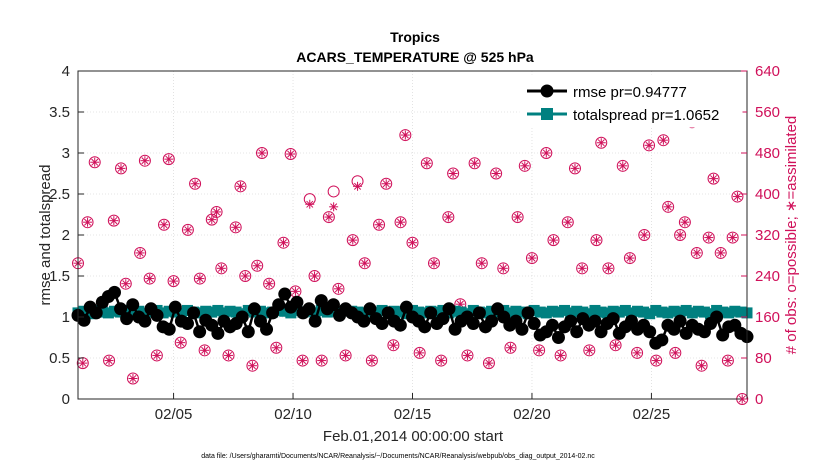 Image resolution: width=830 pixels, height=470 pixels. Describe the element at coordinates (547, 114) in the screenshot. I see `legend-spread-marker` at that location.